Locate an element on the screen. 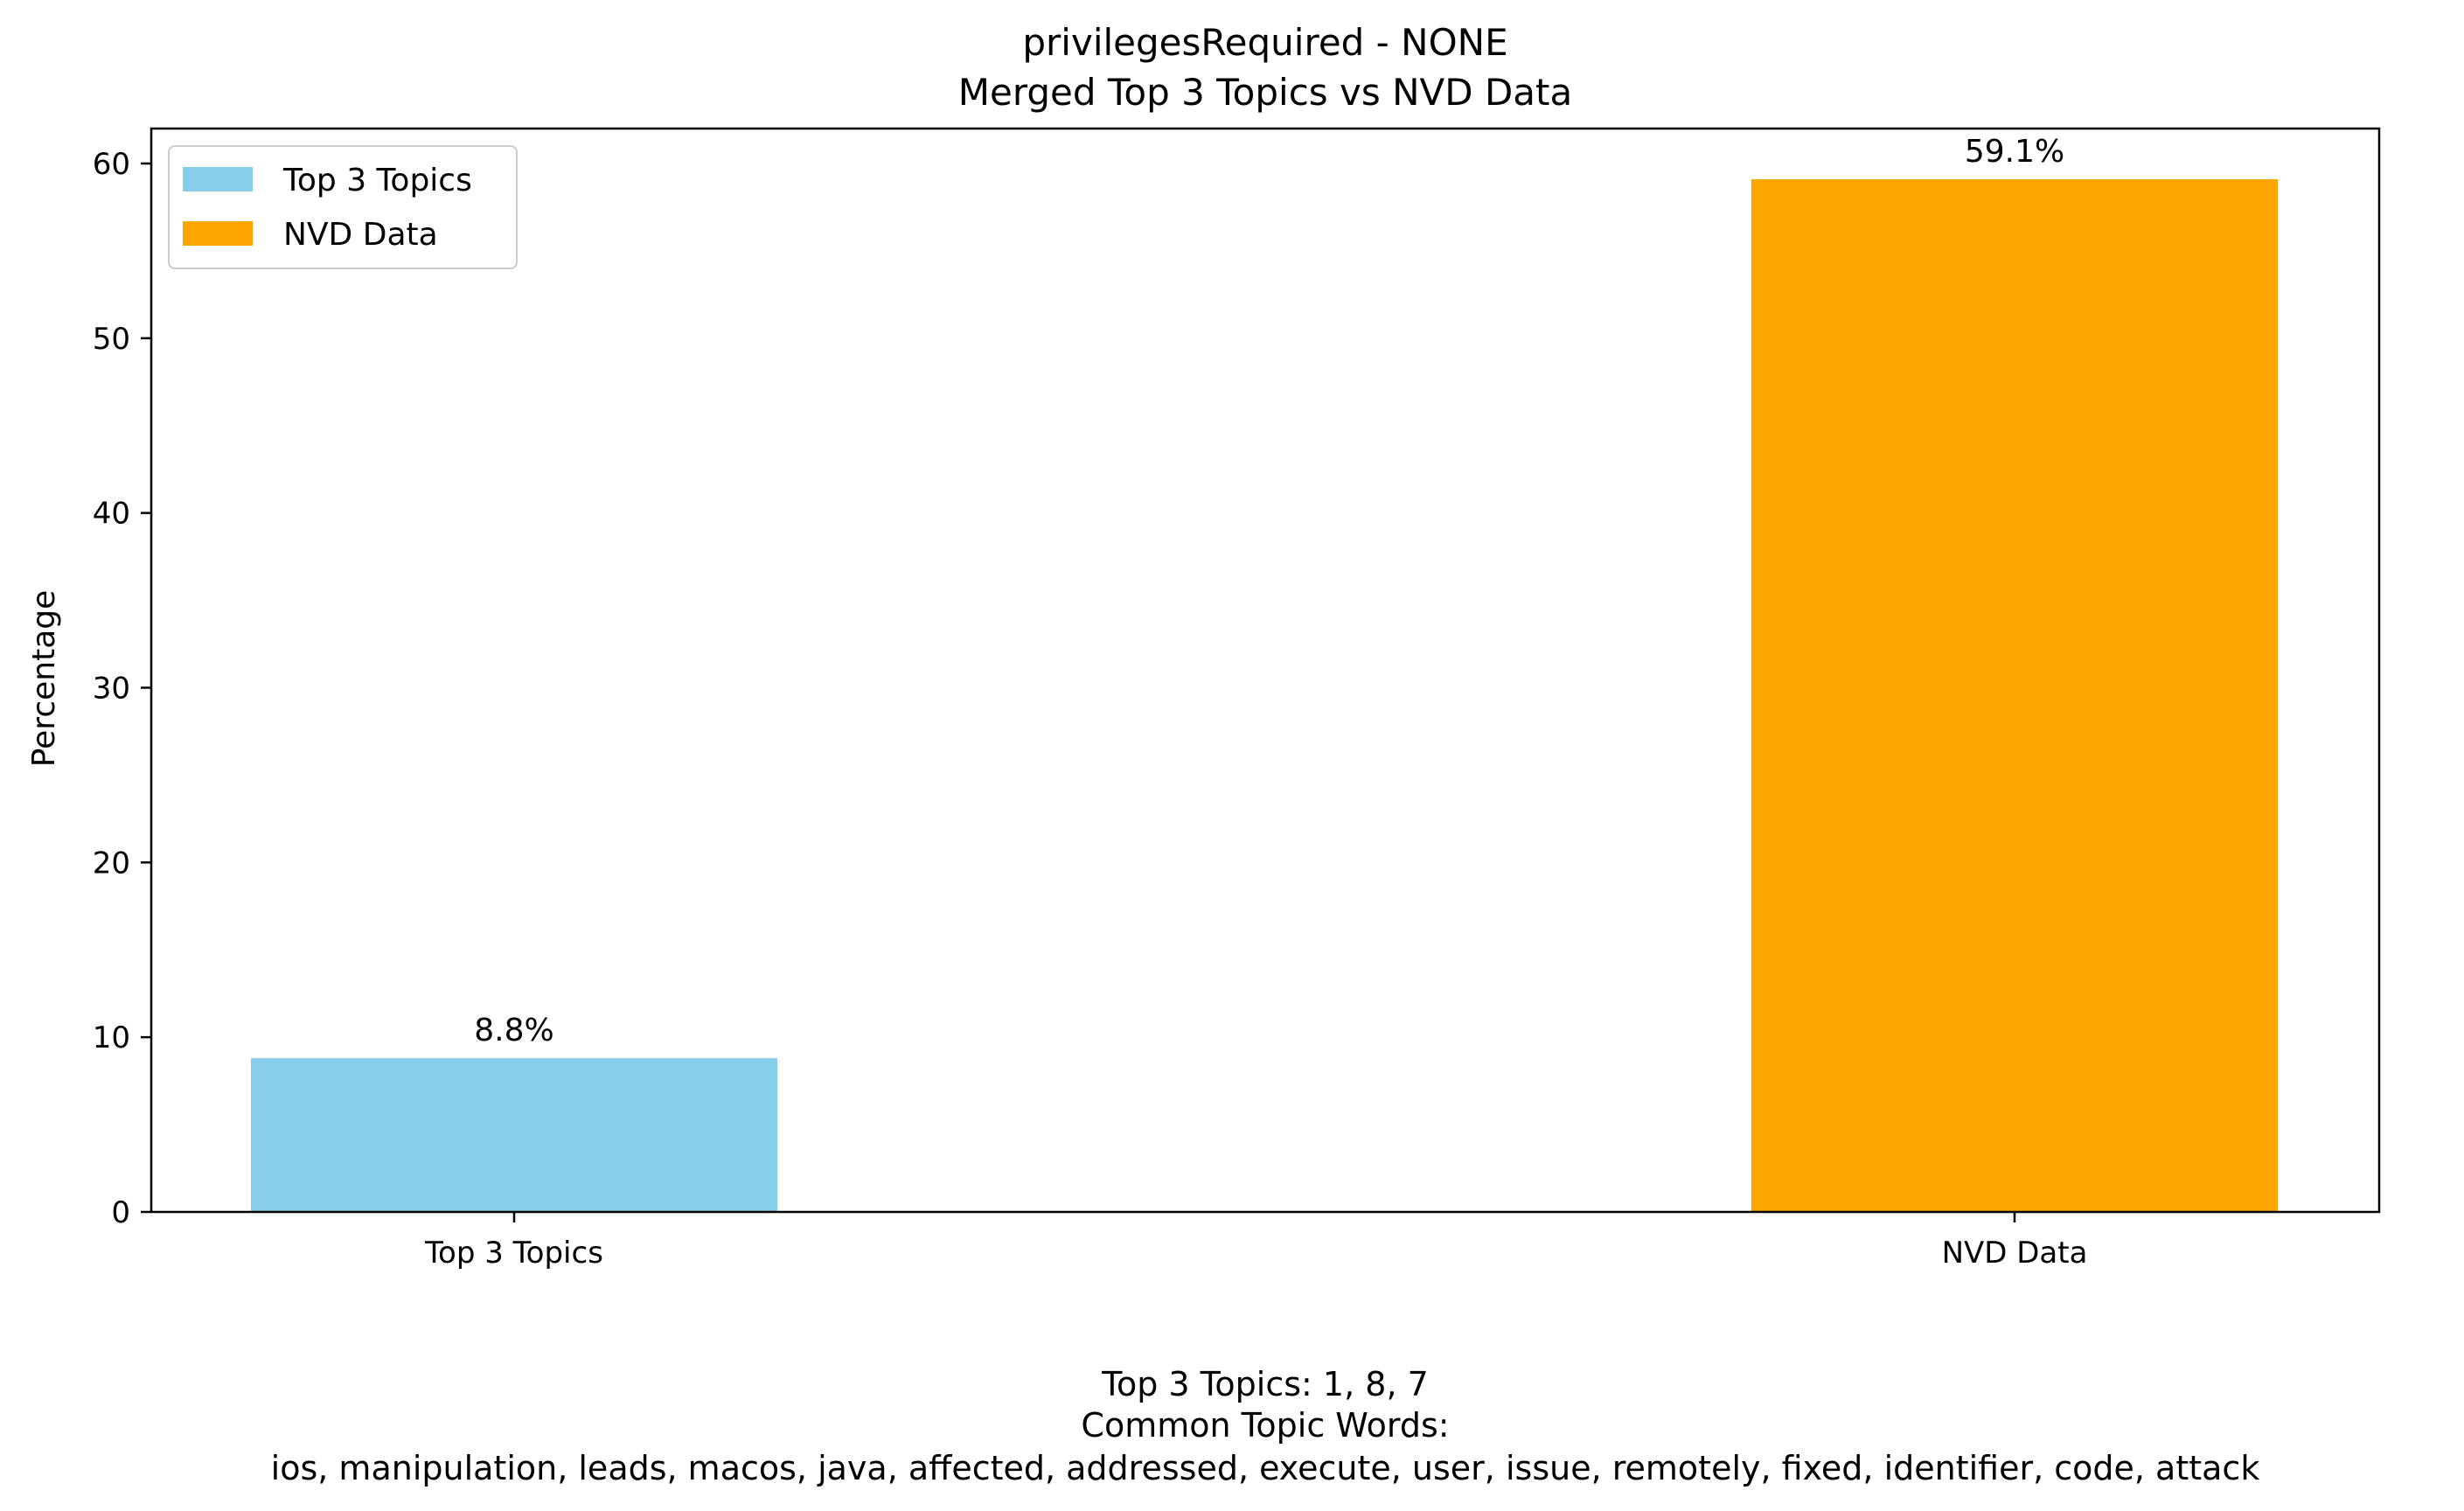 This screenshot has height=1511, width=2464. y-tick-label-0: 0 is located at coordinates (121, 1212).